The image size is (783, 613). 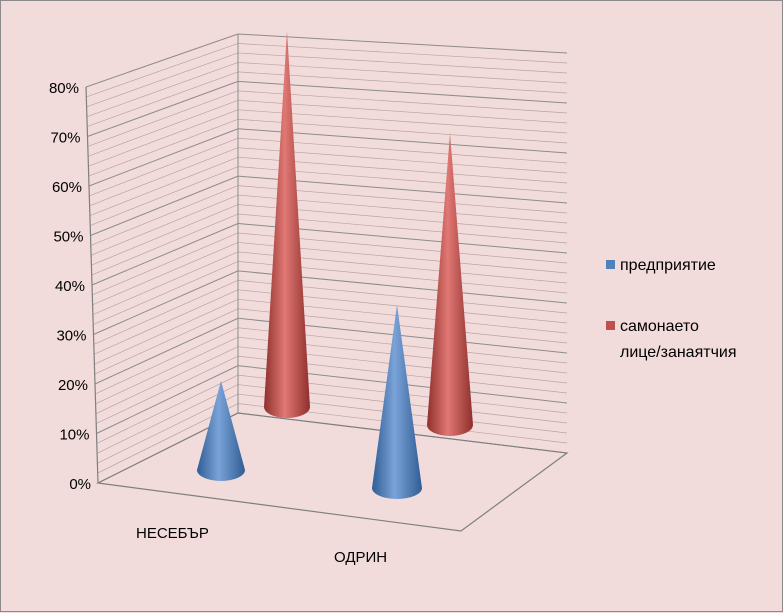 What do you see at coordinates (668, 265) in the screenshot?
I see `legend-label-predpriyatie: предприятие` at bounding box center [668, 265].